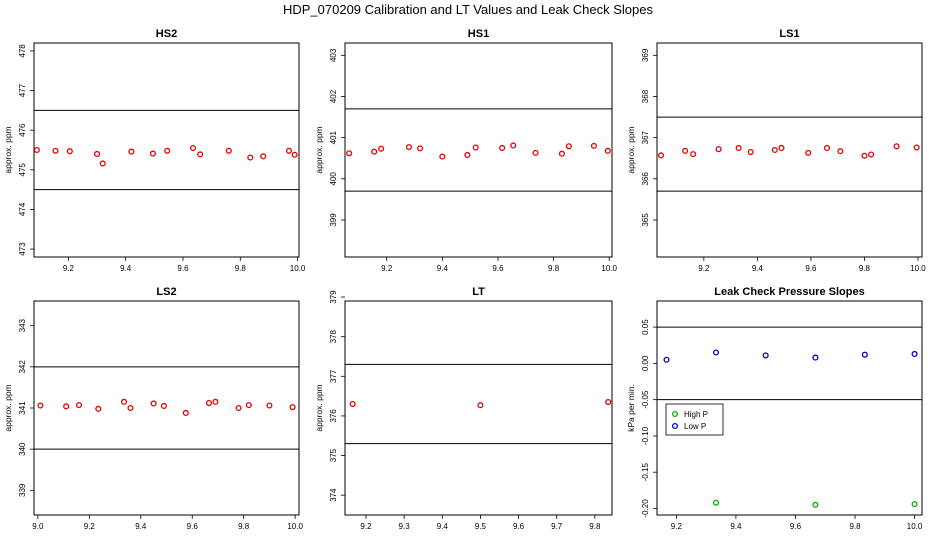  Describe the element at coordinates (645, 327) in the screenshot. I see `y-tick-label: 0.05` at that location.